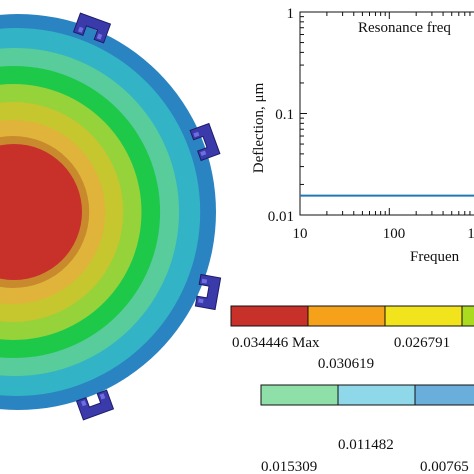  Describe the element at coordinates (303, 116) in the screenshot. I see `y-minor-ticks` at that location.